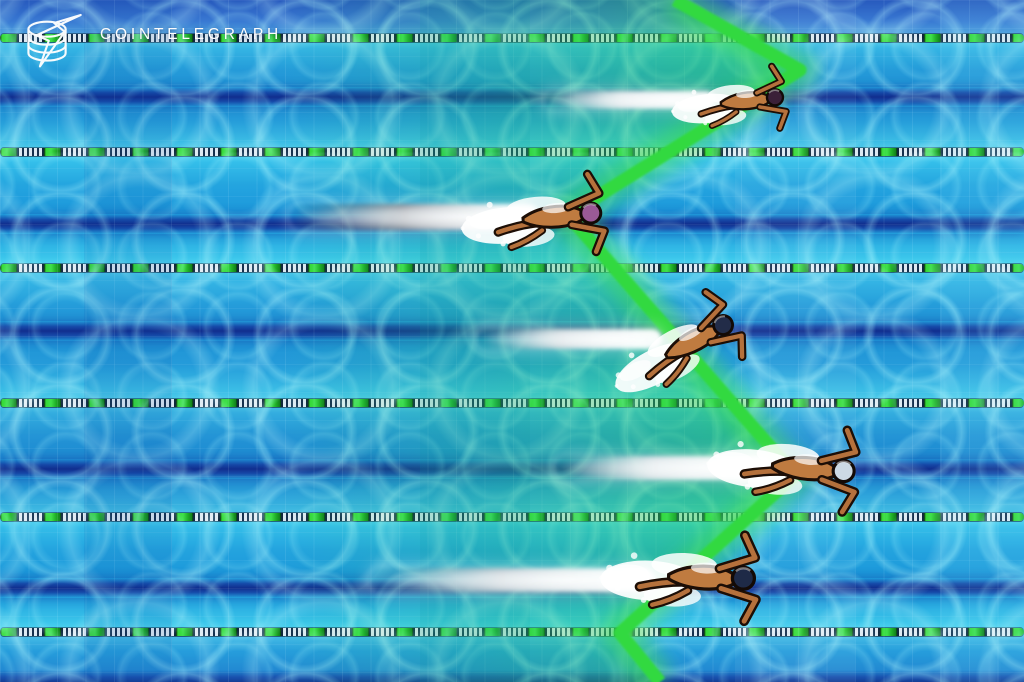  Describe the element at coordinates (54, 40) in the screenshot. I see `cointelegraph-logo-icon` at that location.